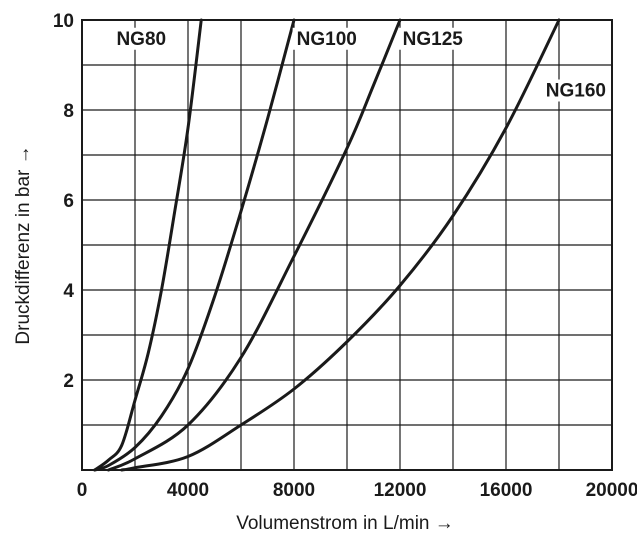  Describe the element at coordinates (400, 490) in the screenshot. I see `x-tick-label: 12000` at that location.